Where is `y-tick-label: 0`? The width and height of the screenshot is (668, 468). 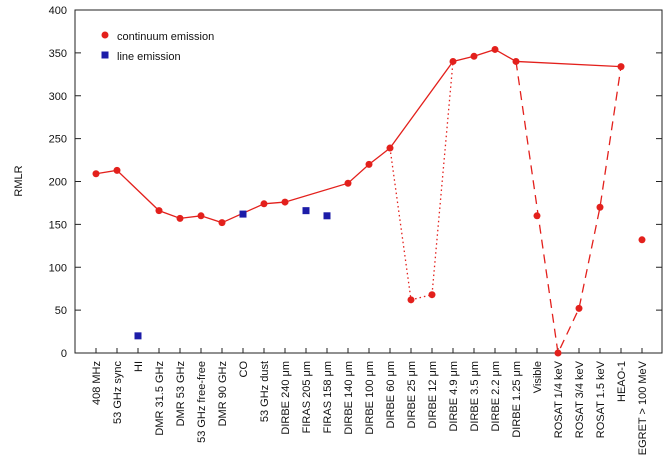
y-tick-label: 0 is located at coordinates (64, 354).